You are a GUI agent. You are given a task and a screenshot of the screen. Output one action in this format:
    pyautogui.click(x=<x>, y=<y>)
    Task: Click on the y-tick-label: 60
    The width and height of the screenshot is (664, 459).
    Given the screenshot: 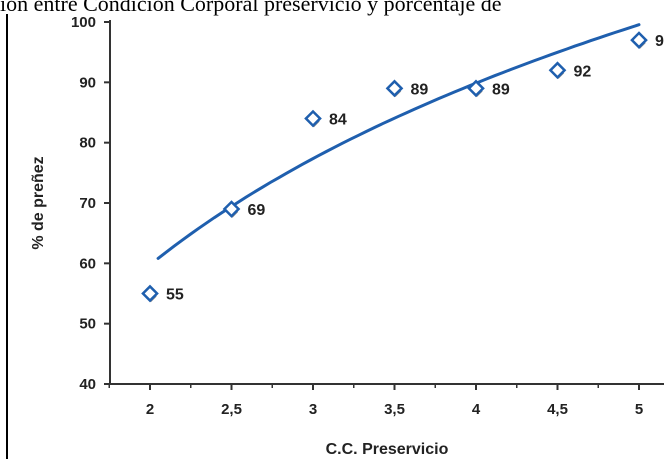 What is the action you would take?
    pyautogui.click(x=87, y=263)
    